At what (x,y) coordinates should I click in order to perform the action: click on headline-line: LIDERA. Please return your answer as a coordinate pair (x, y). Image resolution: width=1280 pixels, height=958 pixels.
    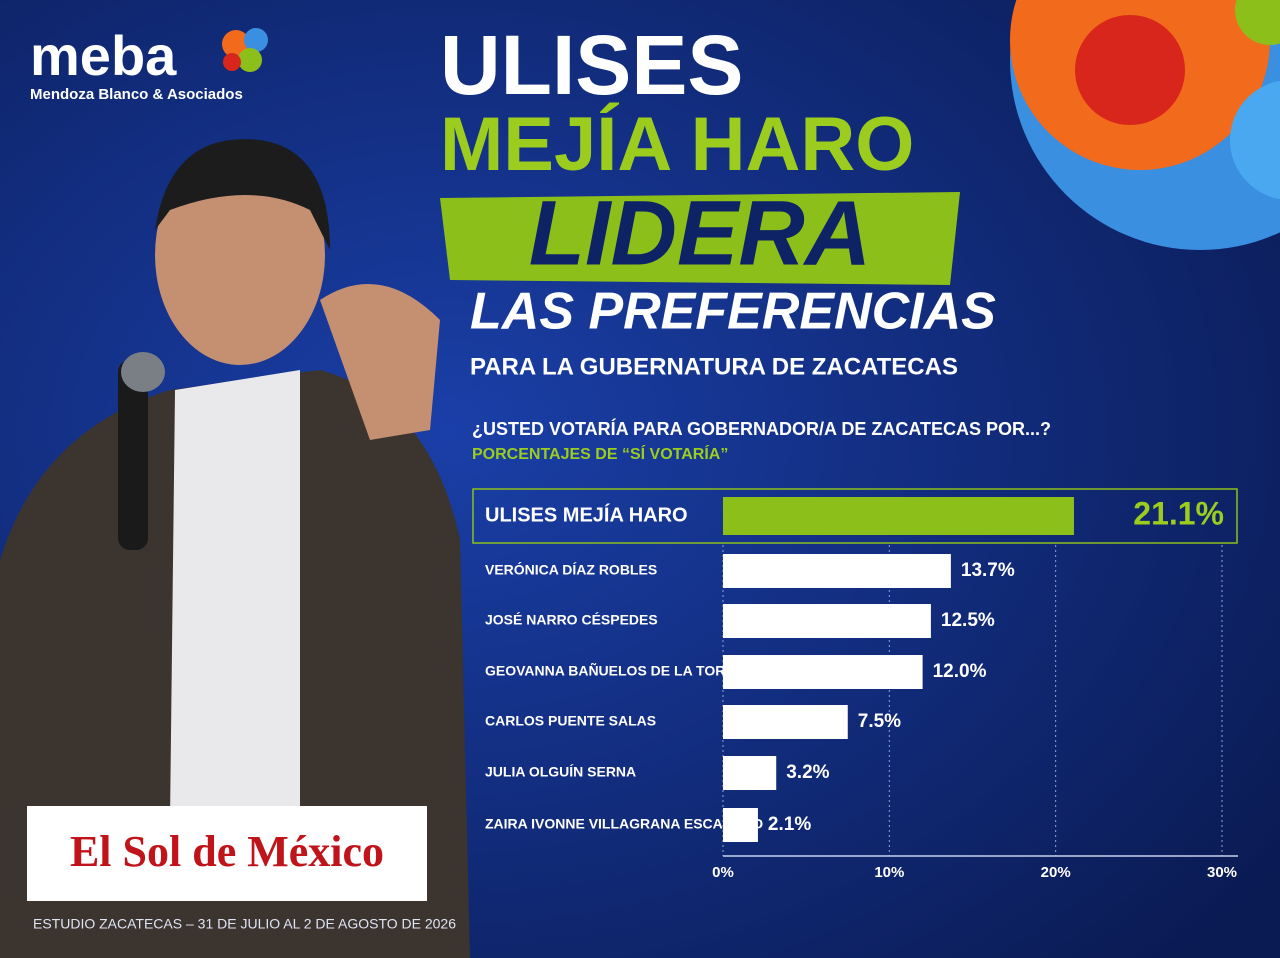
    Looking at the image, I should click on (700, 233).